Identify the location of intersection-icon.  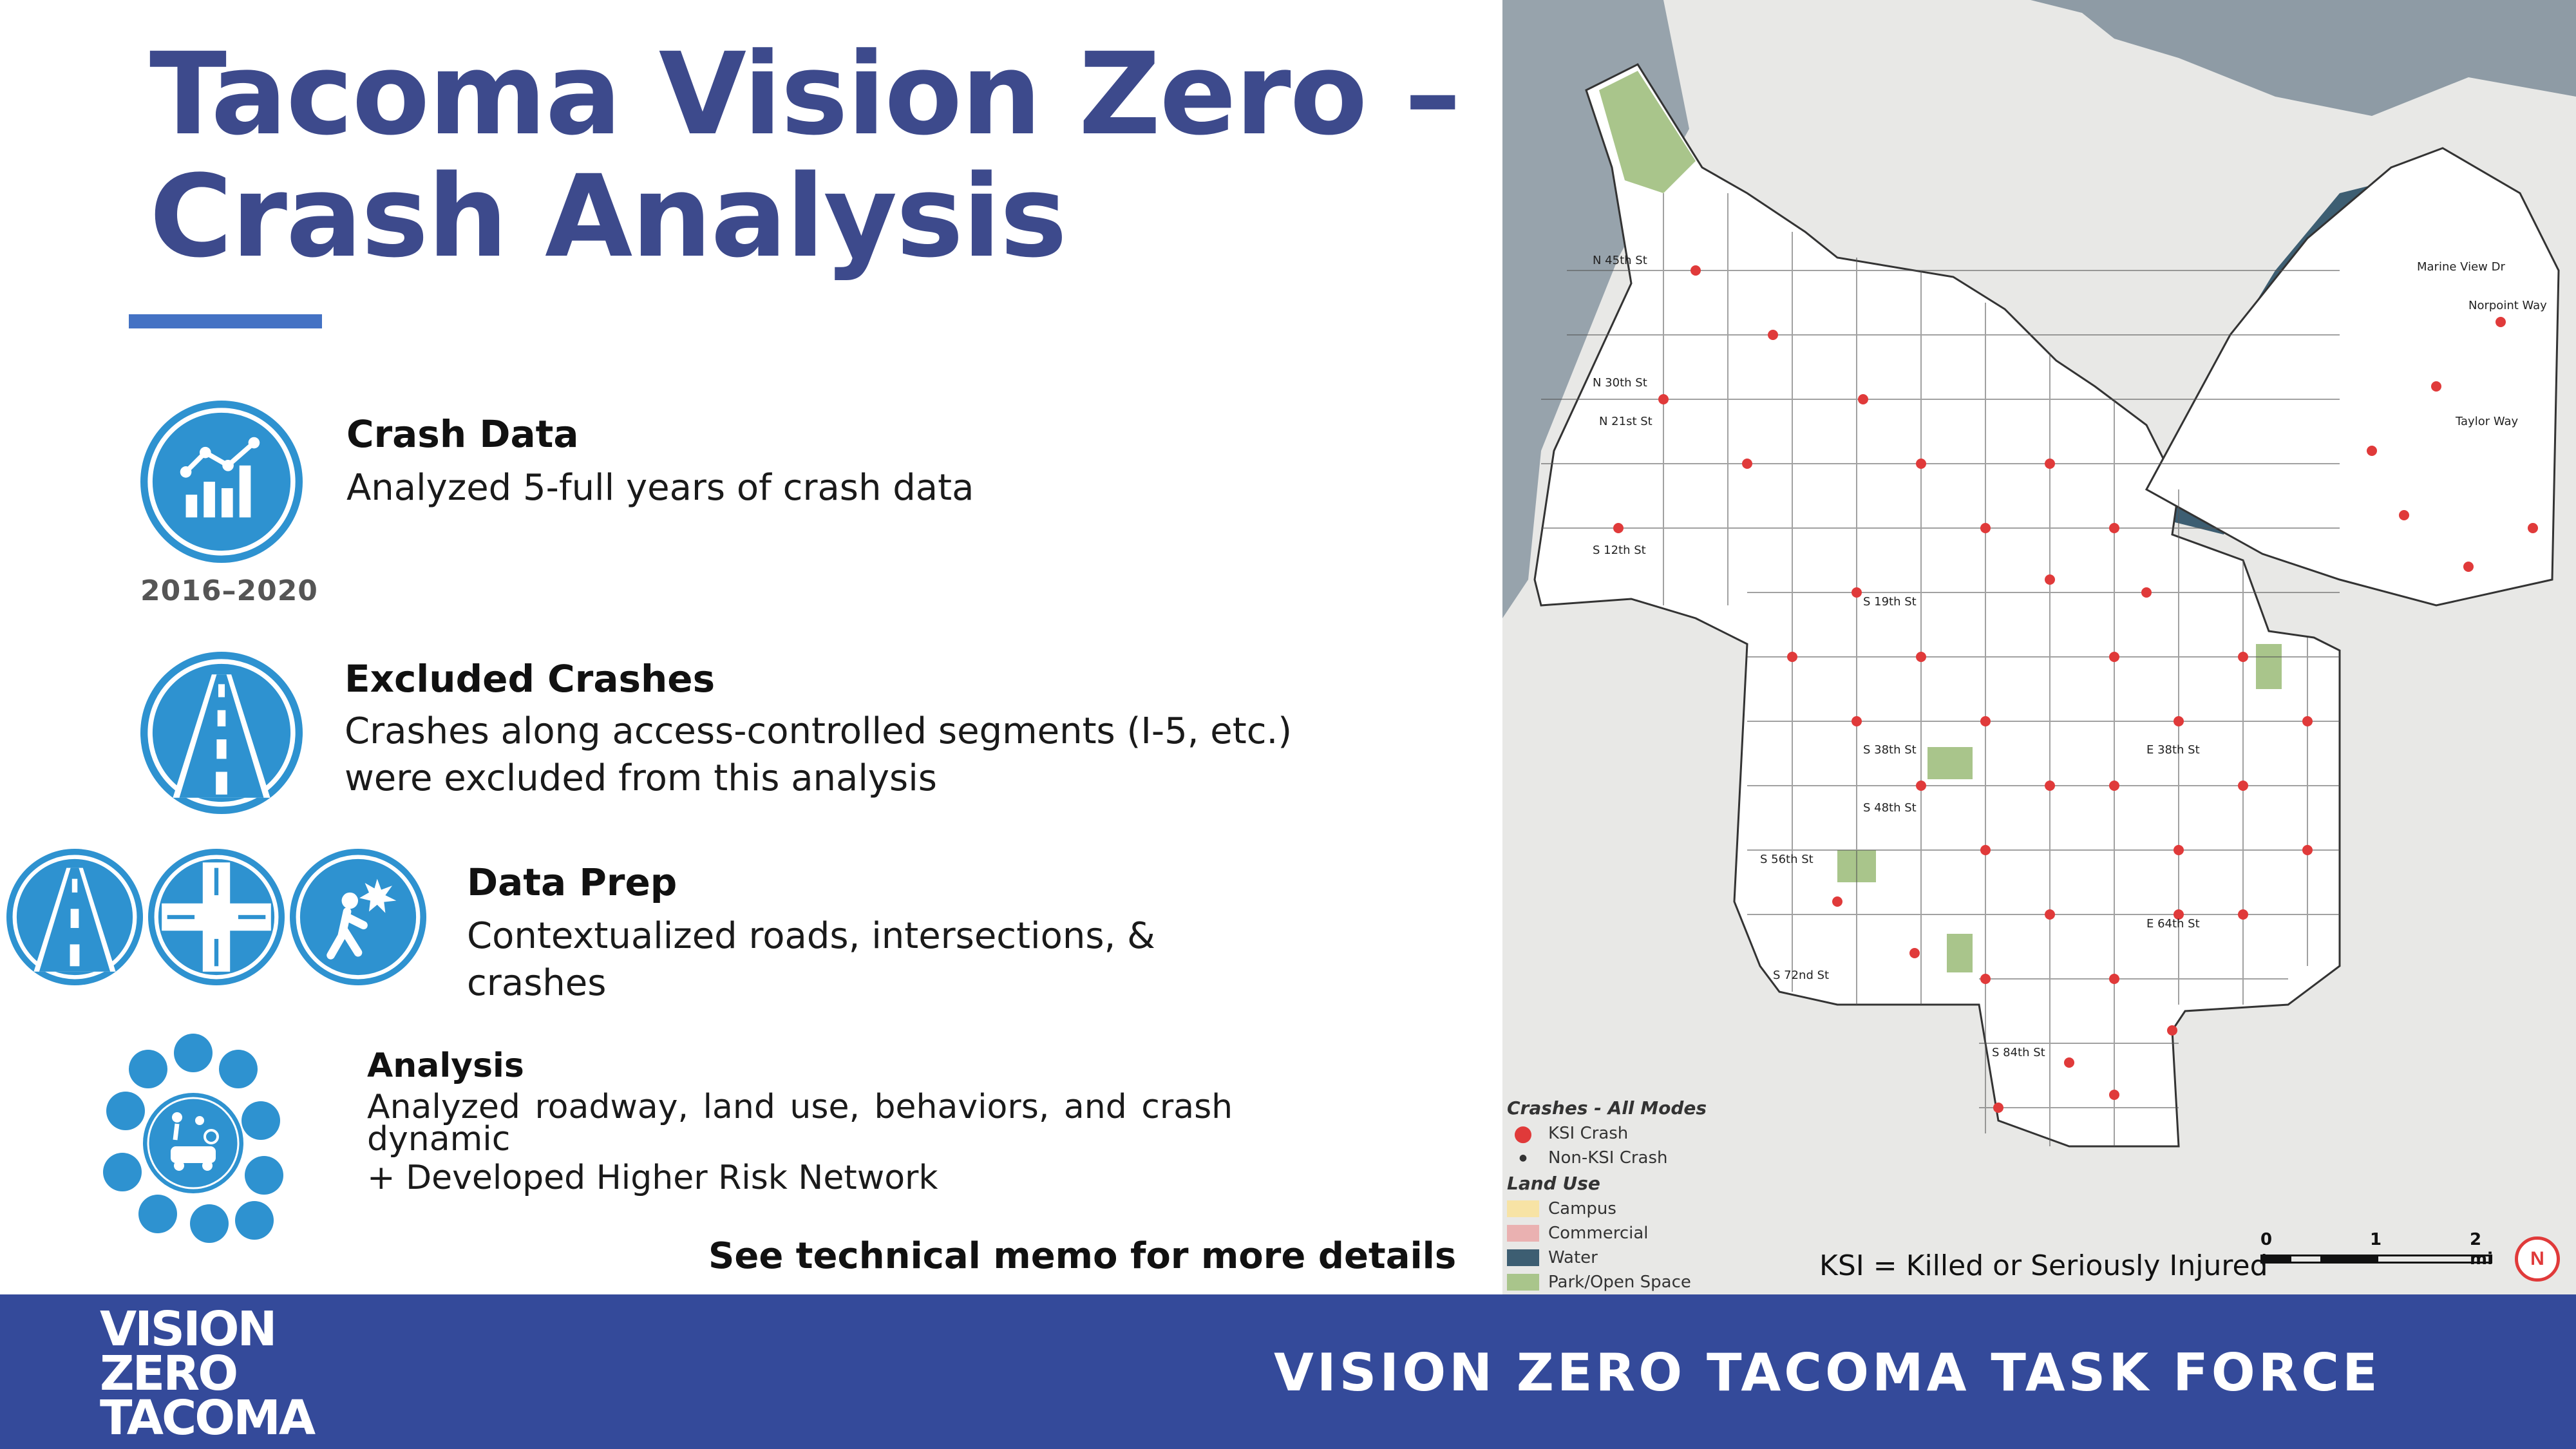
(216, 917).